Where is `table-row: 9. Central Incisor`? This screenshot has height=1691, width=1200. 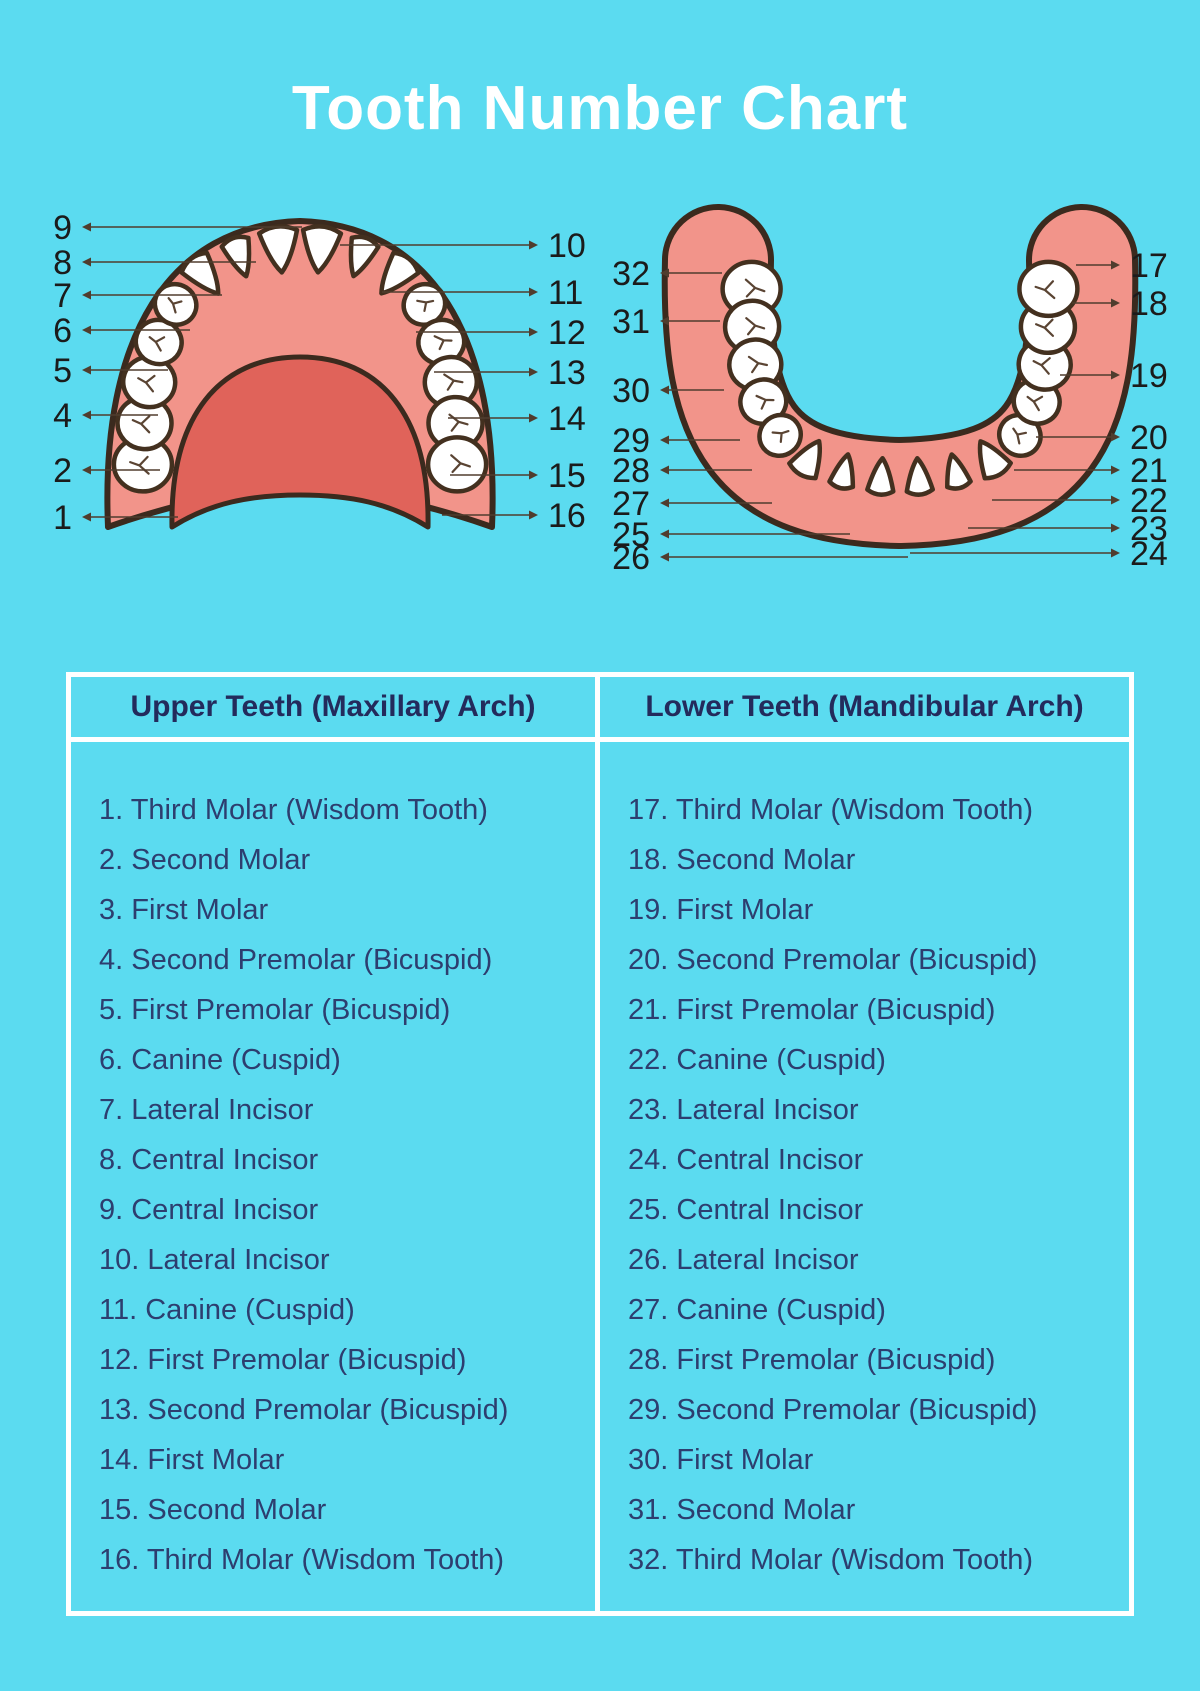 table-row: 9. Central Incisor is located at coordinates (209, 1210).